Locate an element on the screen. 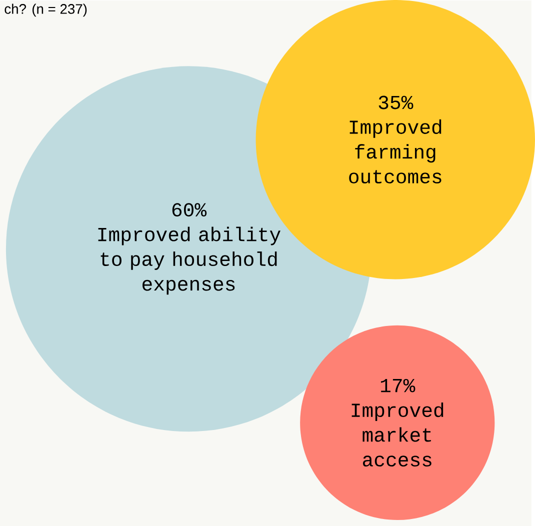  data-label: 35% is located at coordinates (396, 103).